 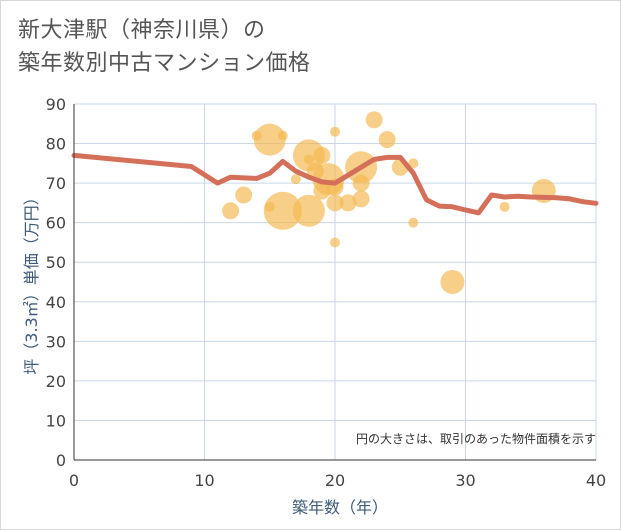 What do you see at coordinates (61, 460) in the screenshot?
I see `y-tick-label: 0` at bounding box center [61, 460].